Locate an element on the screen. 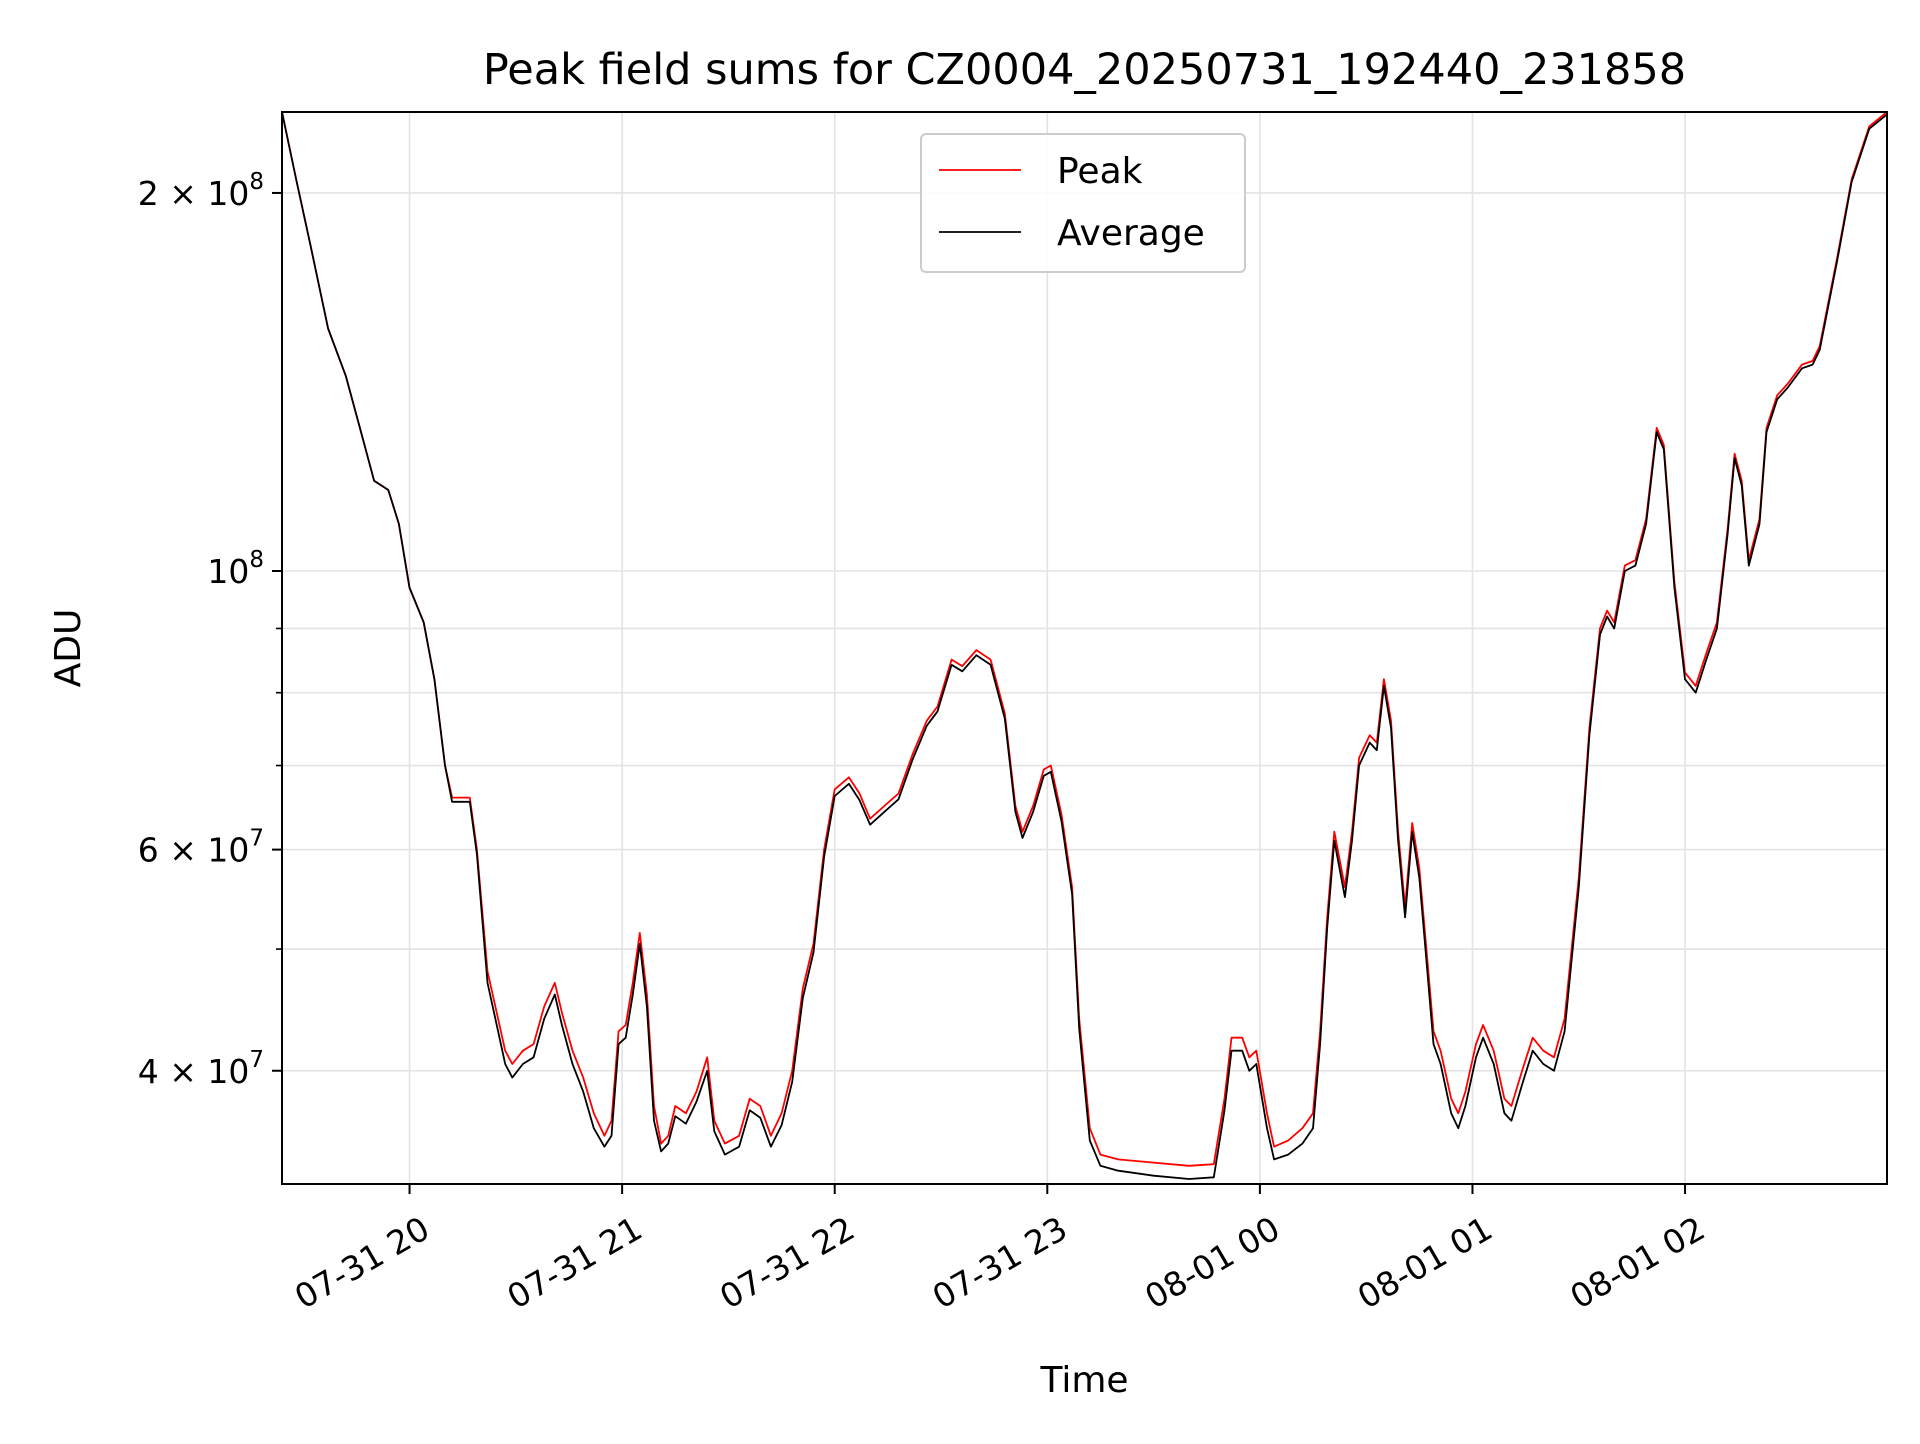 The image size is (1920, 1444). y-tick-mantissa: 2 × 10 is located at coordinates (194, 193).